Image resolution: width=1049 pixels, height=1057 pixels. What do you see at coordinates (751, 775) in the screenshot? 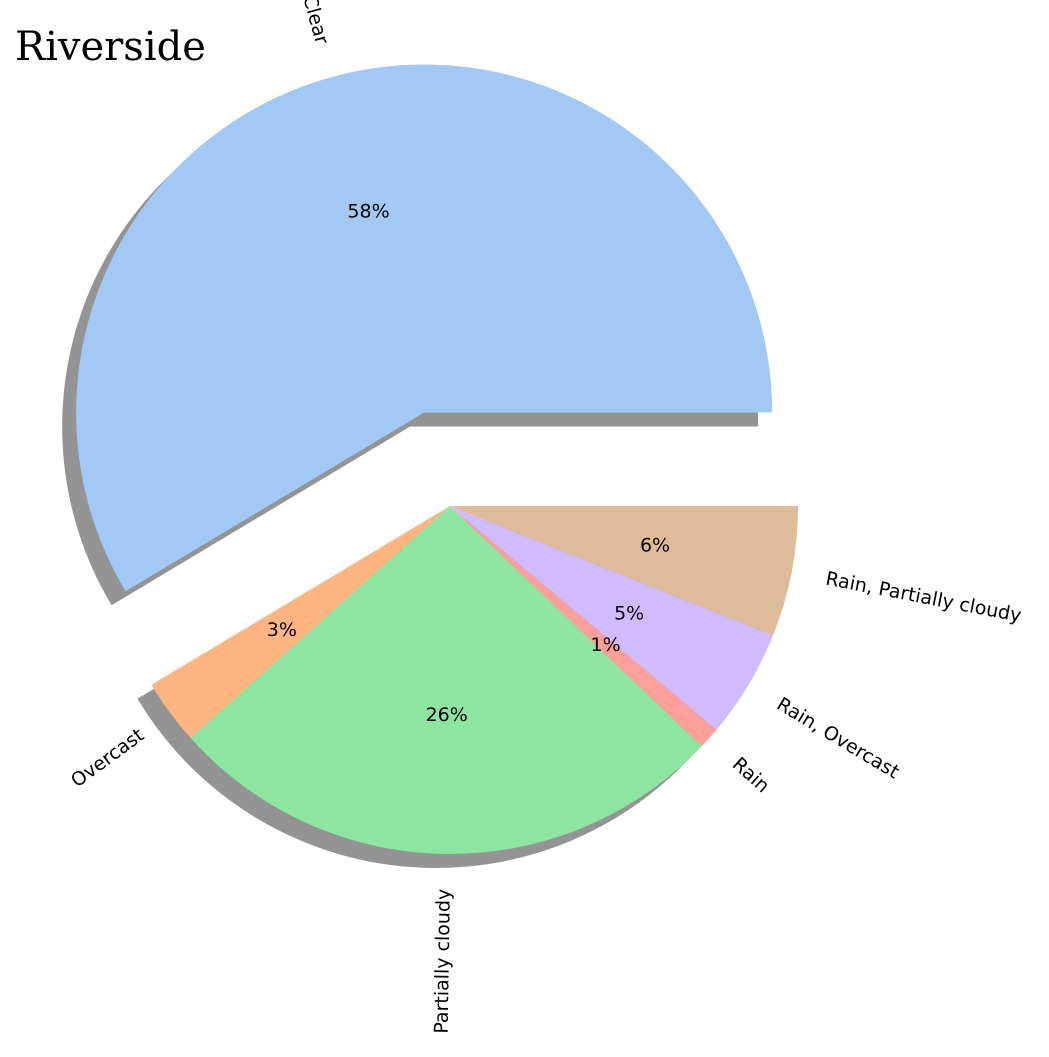
I see `slice-label-rain: Rain` at bounding box center [751, 775].